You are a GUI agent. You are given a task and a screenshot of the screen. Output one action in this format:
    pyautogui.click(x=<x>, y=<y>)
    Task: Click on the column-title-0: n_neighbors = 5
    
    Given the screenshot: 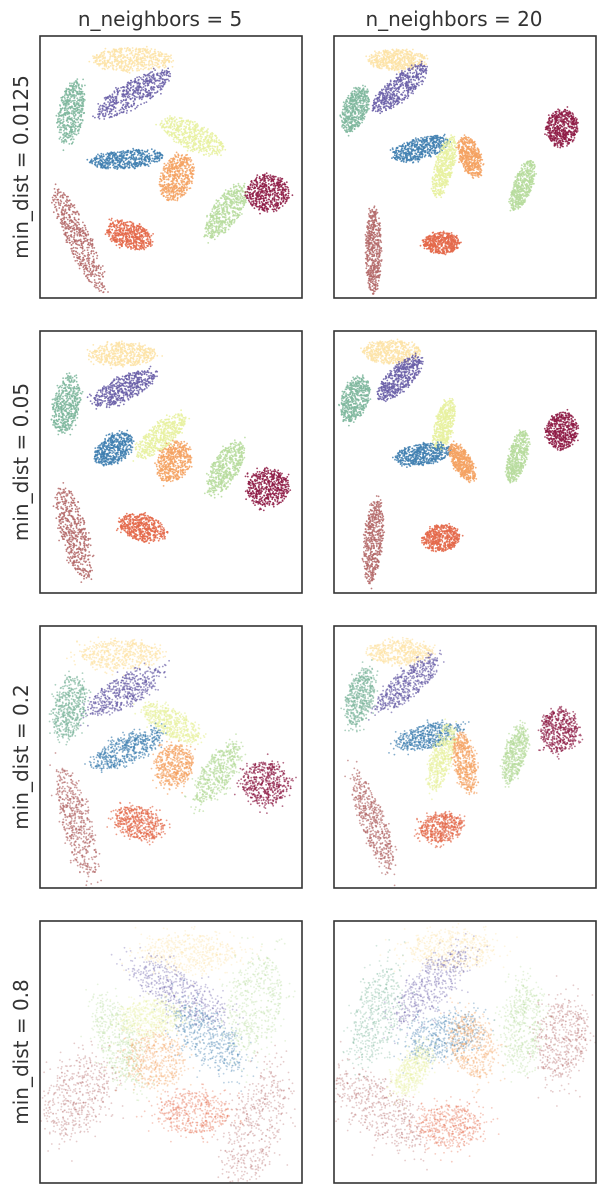 What is the action you would take?
    pyautogui.click(x=160, y=19)
    